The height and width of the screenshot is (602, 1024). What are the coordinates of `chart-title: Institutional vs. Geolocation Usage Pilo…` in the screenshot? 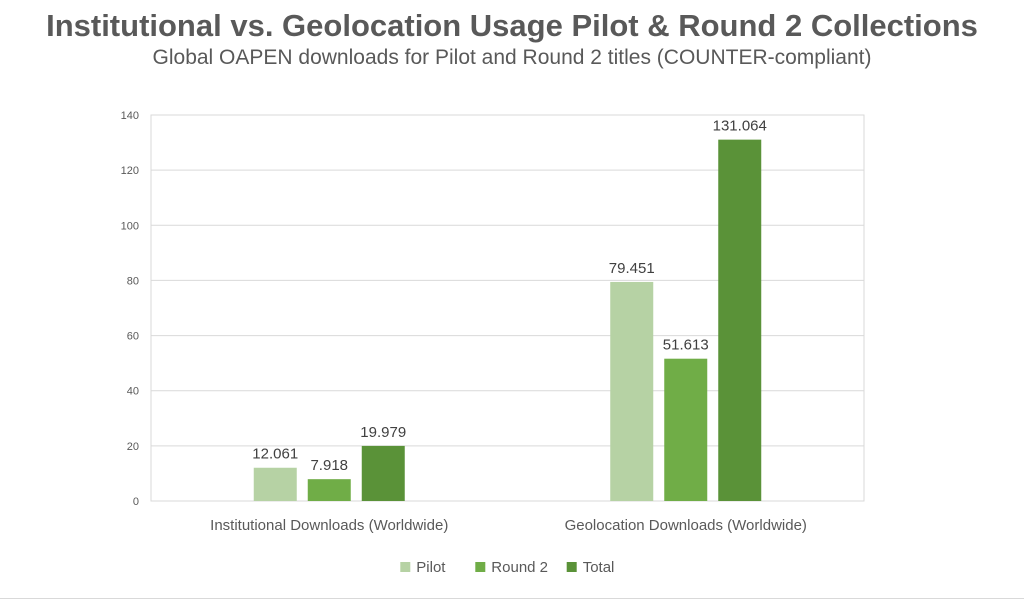 It's located at (512, 25).